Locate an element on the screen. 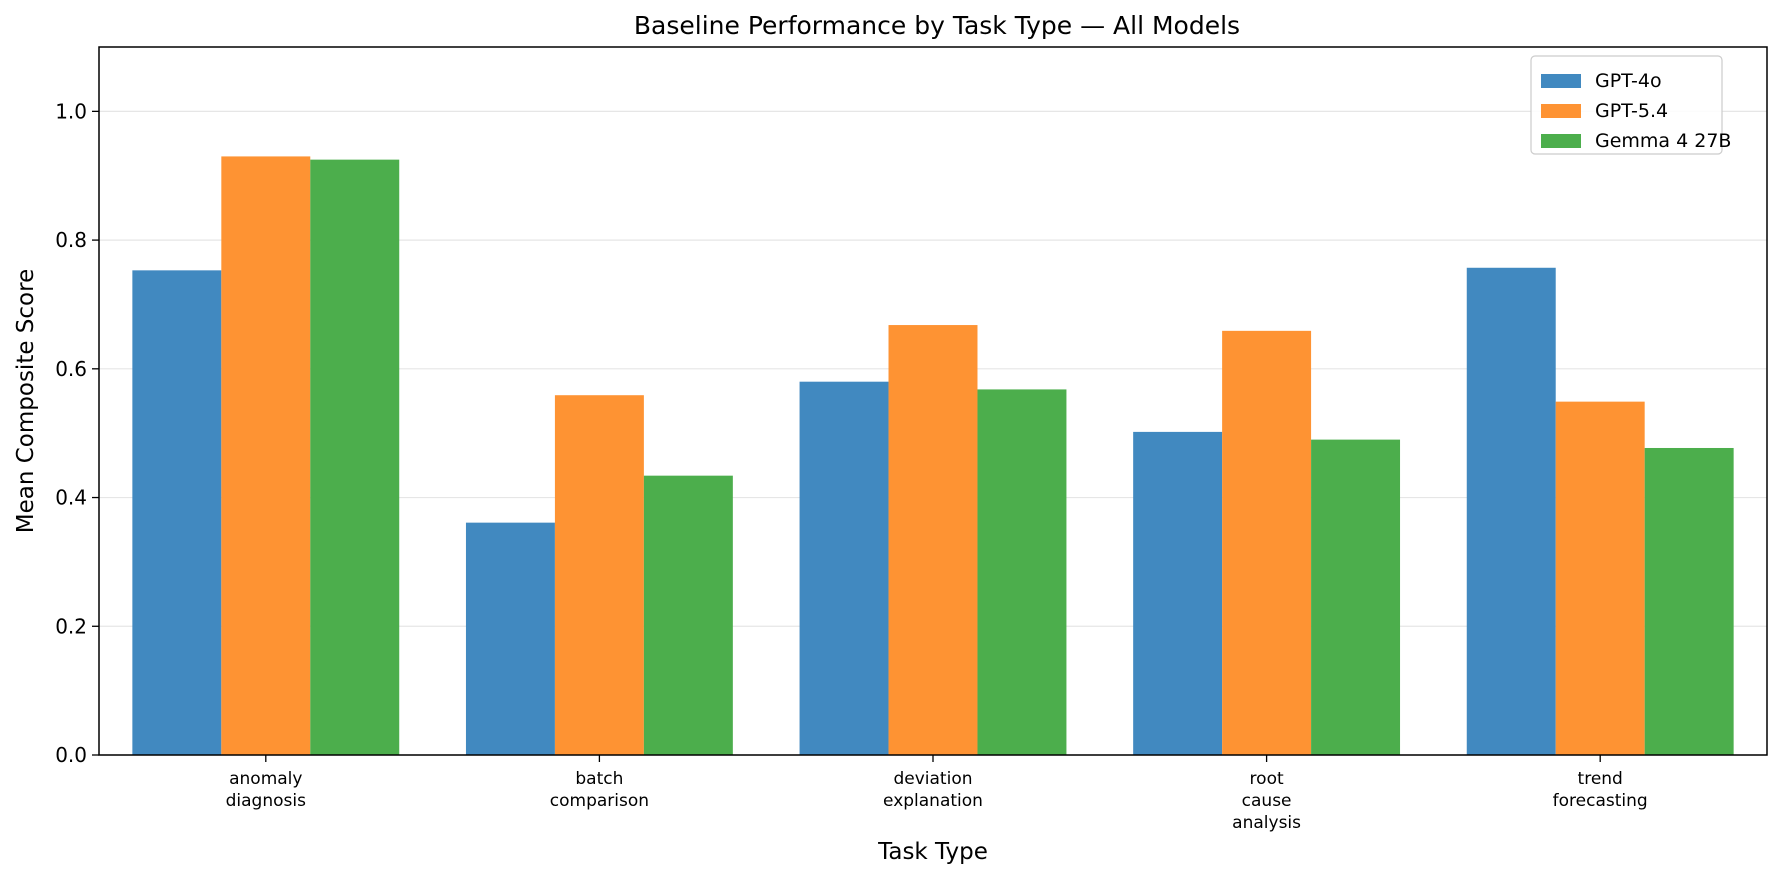 The height and width of the screenshot is (880, 1780). x-tick-label: forecasting is located at coordinates (1600, 801).